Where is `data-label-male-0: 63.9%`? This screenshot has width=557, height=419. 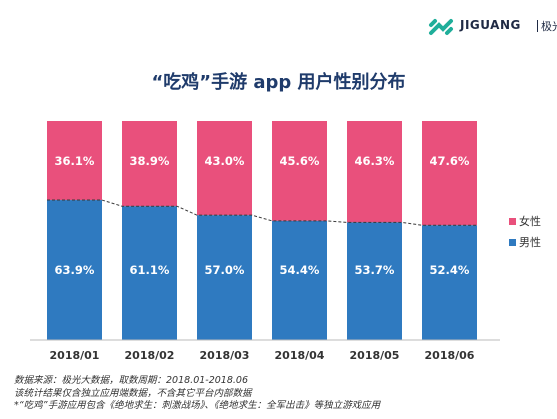 data-label-male-0: 63.9% is located at coordinates (75, 270).